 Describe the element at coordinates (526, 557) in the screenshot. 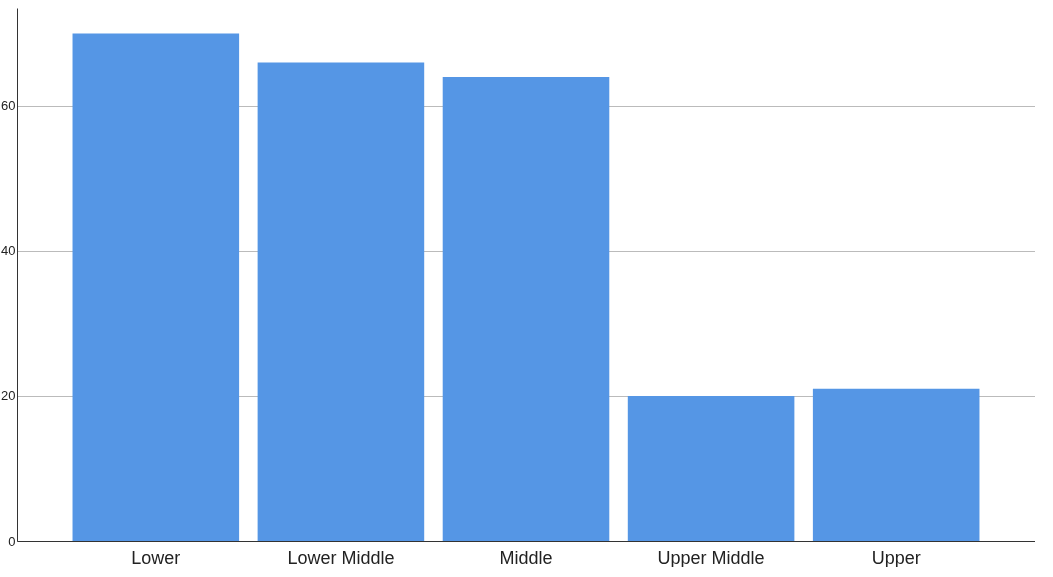

I see `x-tick-label: Middle` at that location.